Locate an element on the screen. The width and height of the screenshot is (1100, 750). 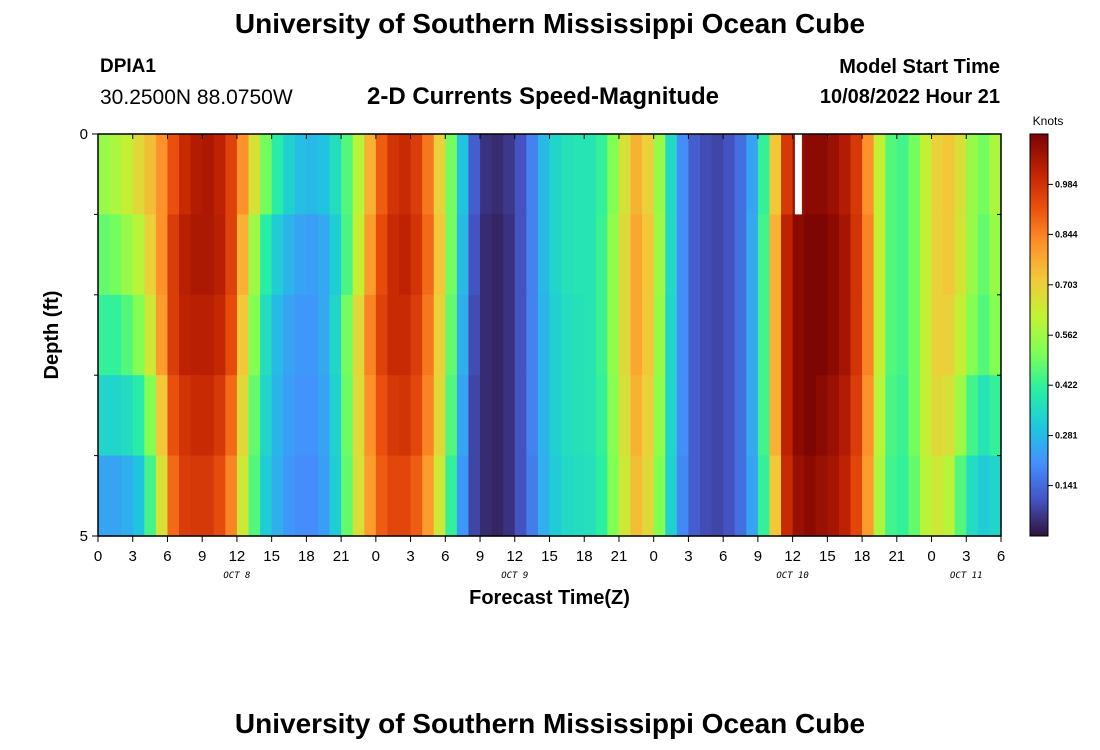
masked-cell is located at coordinates (798, 174).